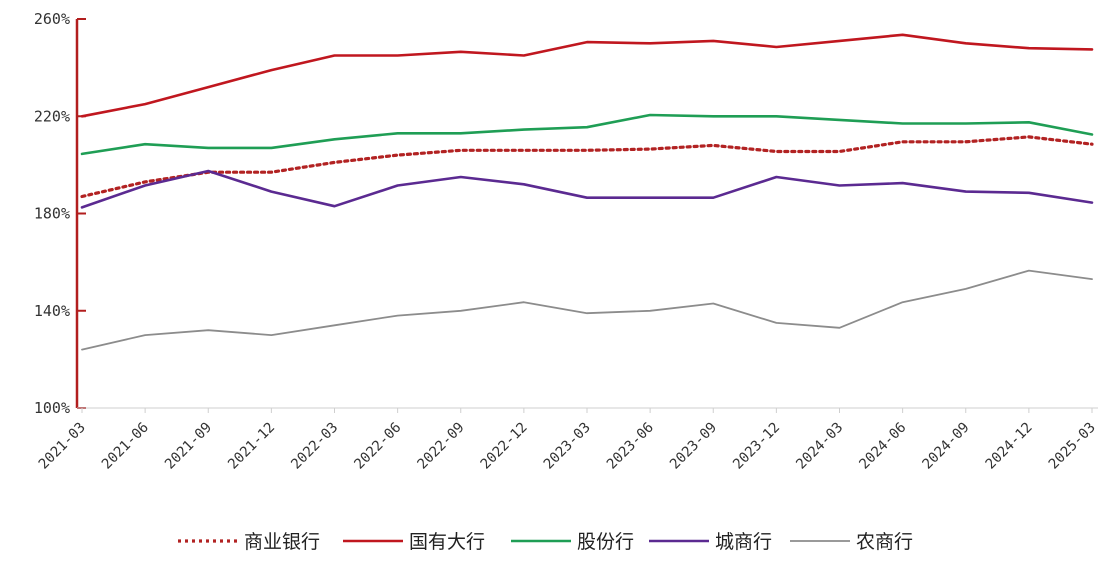  What do you see at coordinates (52, 311) in the screenshot?
I see `y-tick-label: 140%` at bounding box center [52, 311].